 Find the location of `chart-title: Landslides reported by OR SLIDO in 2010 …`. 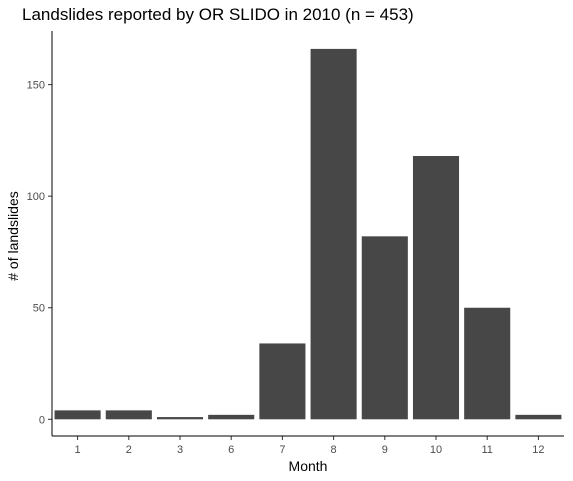

chart-title: Landslides reported by OR SLIDO in 2010 … is located at coordinates (218, 14).